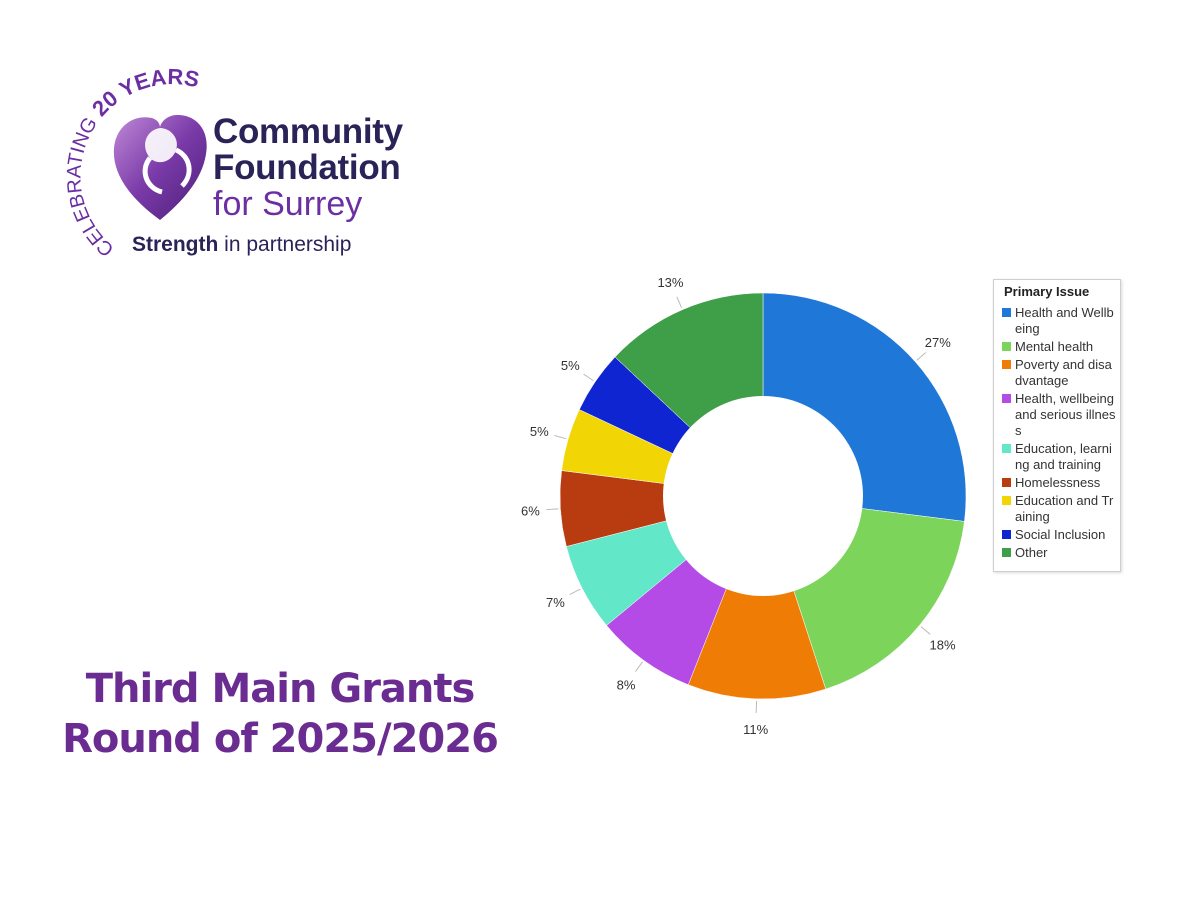 This screenshot has width=1200, height=898. What do you see at coordinates (1060, 534) in the screenshot?
I see `legend-label: Social Inclusion` at bounding box center [1060, 534].